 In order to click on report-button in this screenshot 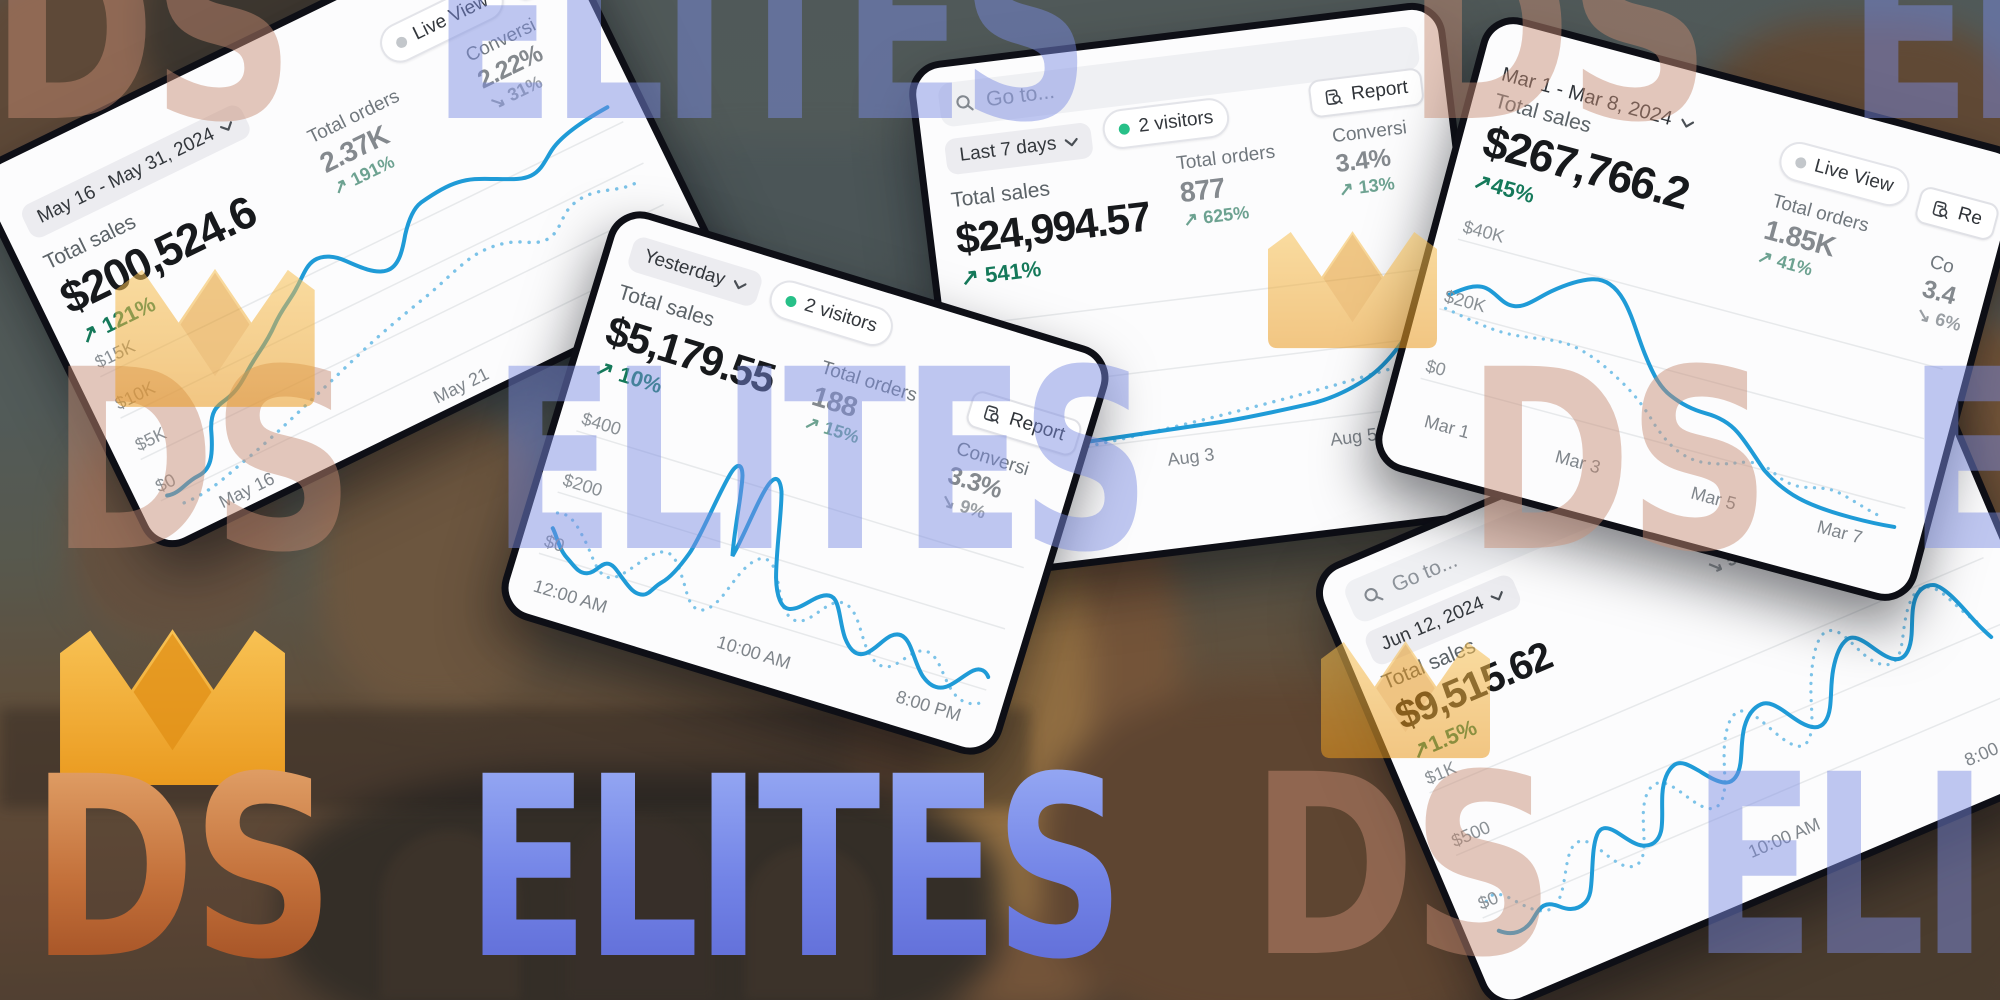, I will do `click(530, 2)`.